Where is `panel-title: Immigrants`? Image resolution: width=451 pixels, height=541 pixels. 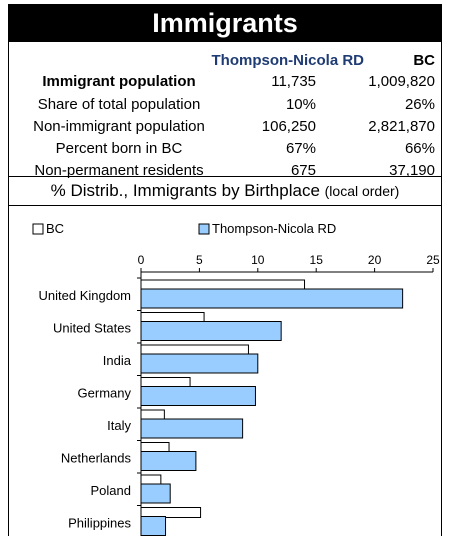 panel-title: Immigrants is located at coordinates (225, 23).